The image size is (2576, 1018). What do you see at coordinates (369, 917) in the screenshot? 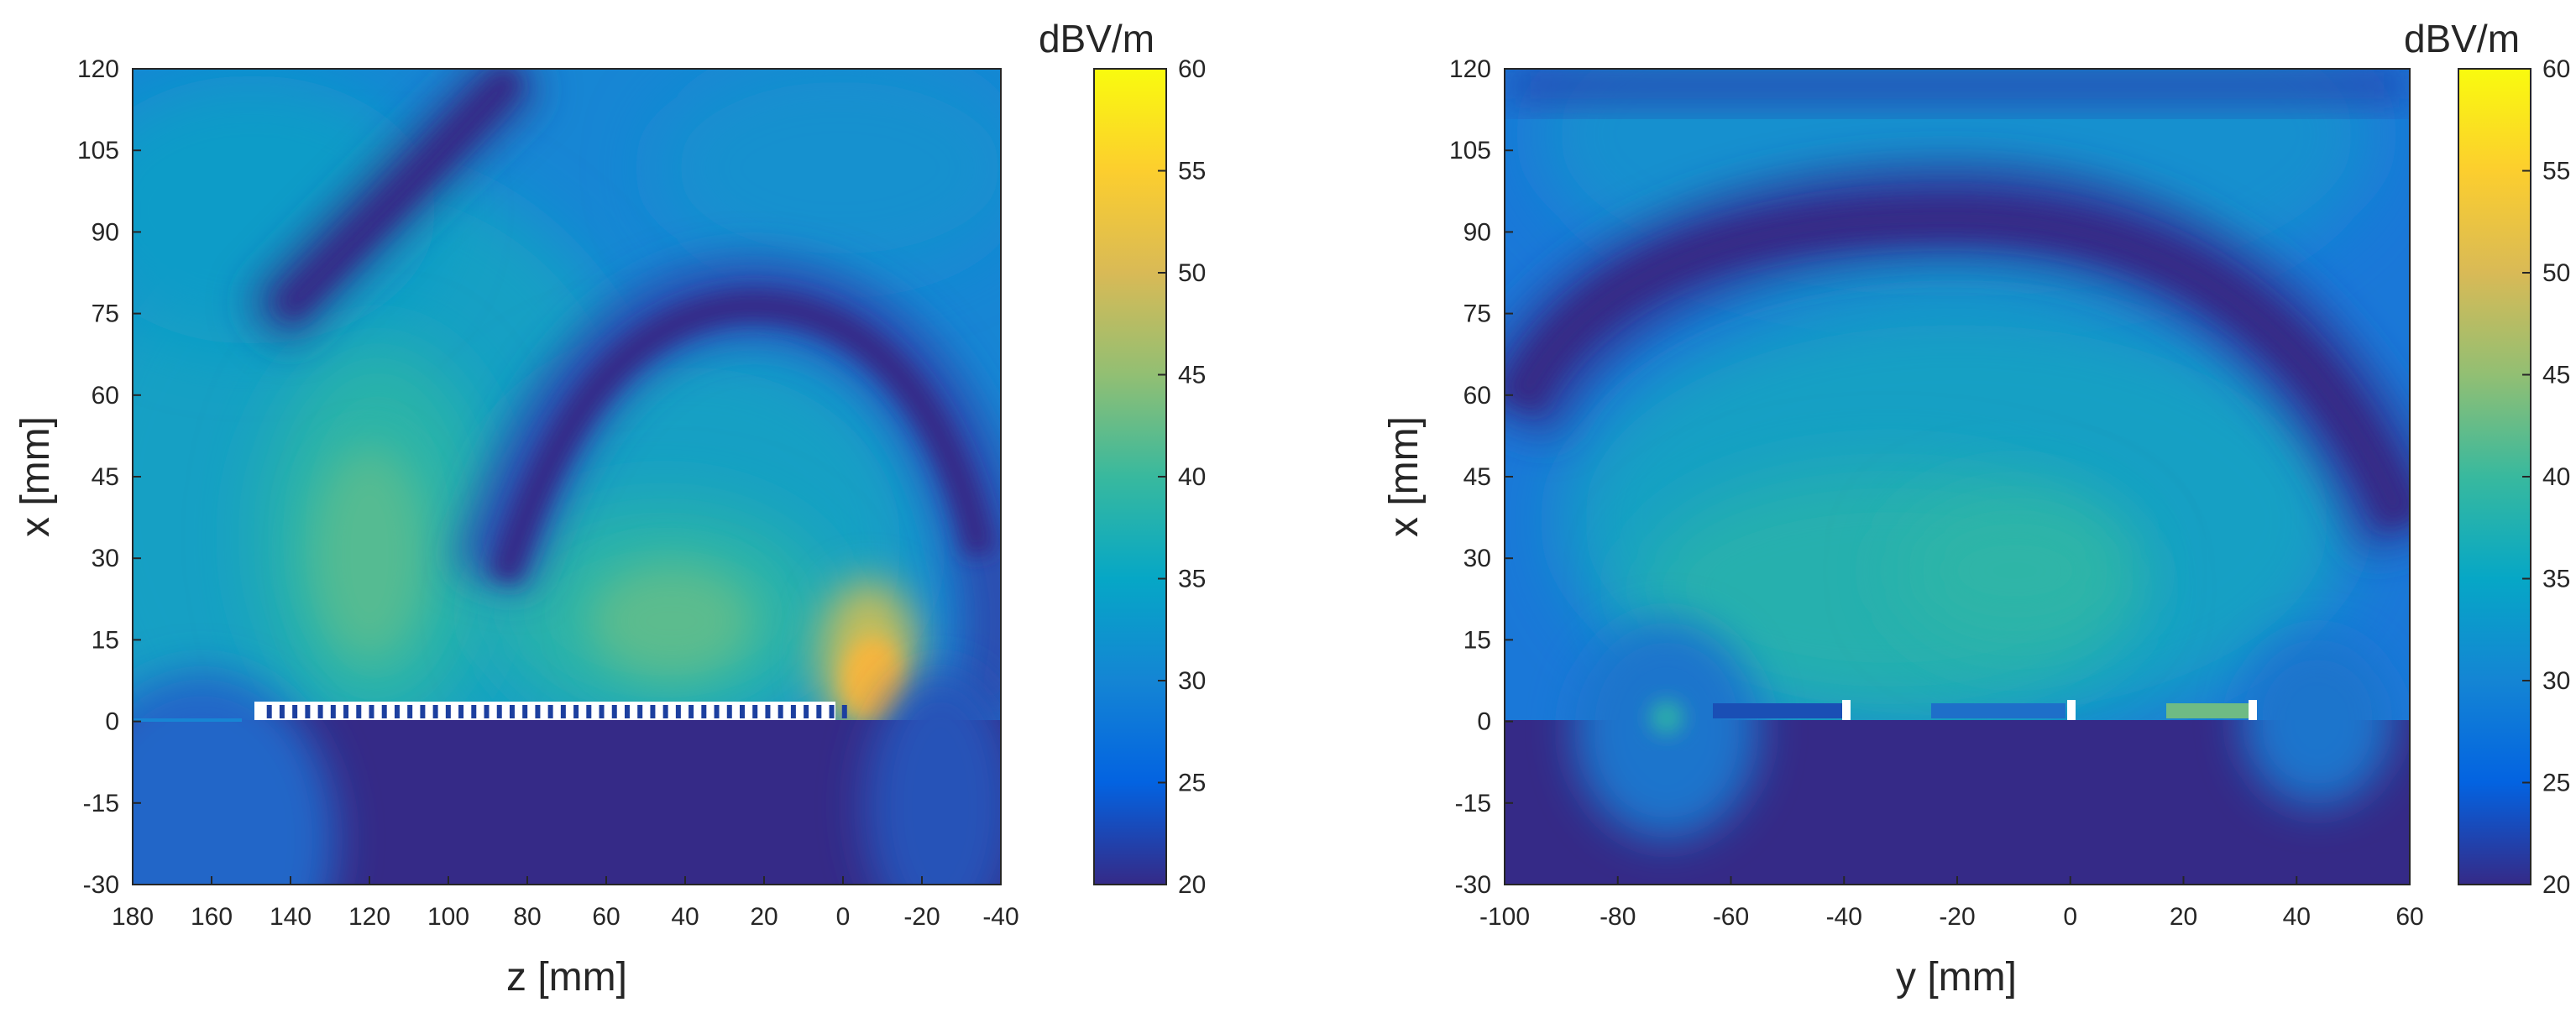
I see `x-tick-label: 120` at bounding box center [369, 917].